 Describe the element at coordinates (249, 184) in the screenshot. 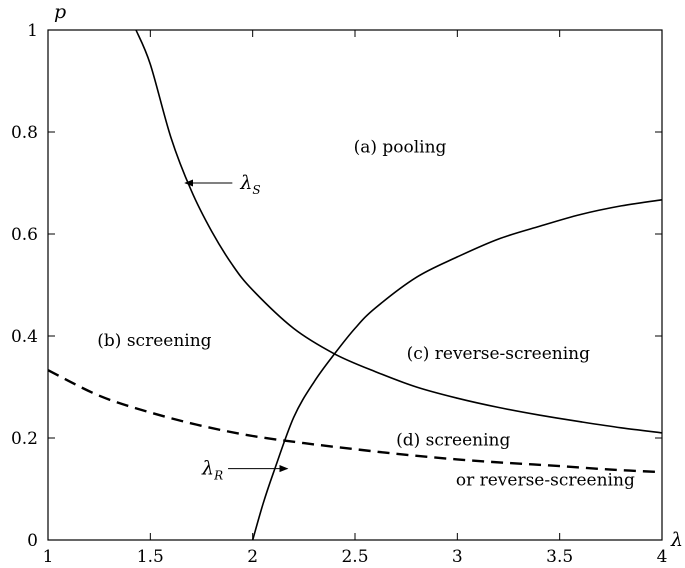

I see `curve-label: λS` at that location.